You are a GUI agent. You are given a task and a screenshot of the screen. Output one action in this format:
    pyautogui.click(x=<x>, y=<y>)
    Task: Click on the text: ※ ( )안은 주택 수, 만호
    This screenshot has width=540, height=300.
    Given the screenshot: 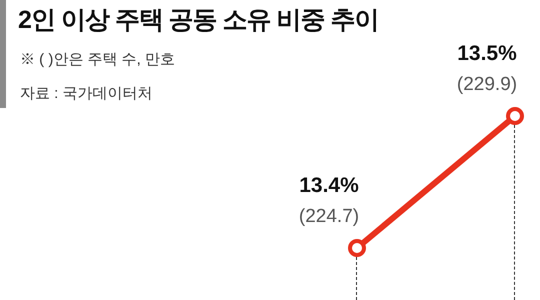 What is the action you would take?
    pyautogui.click(x=97, y=59)
    